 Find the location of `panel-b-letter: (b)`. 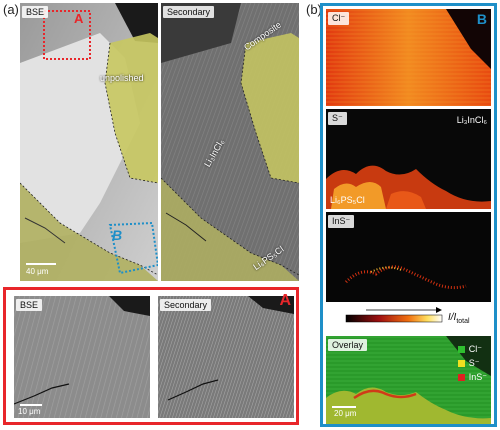

panel-b-letter: (b) is located at coordinates (314, 9).